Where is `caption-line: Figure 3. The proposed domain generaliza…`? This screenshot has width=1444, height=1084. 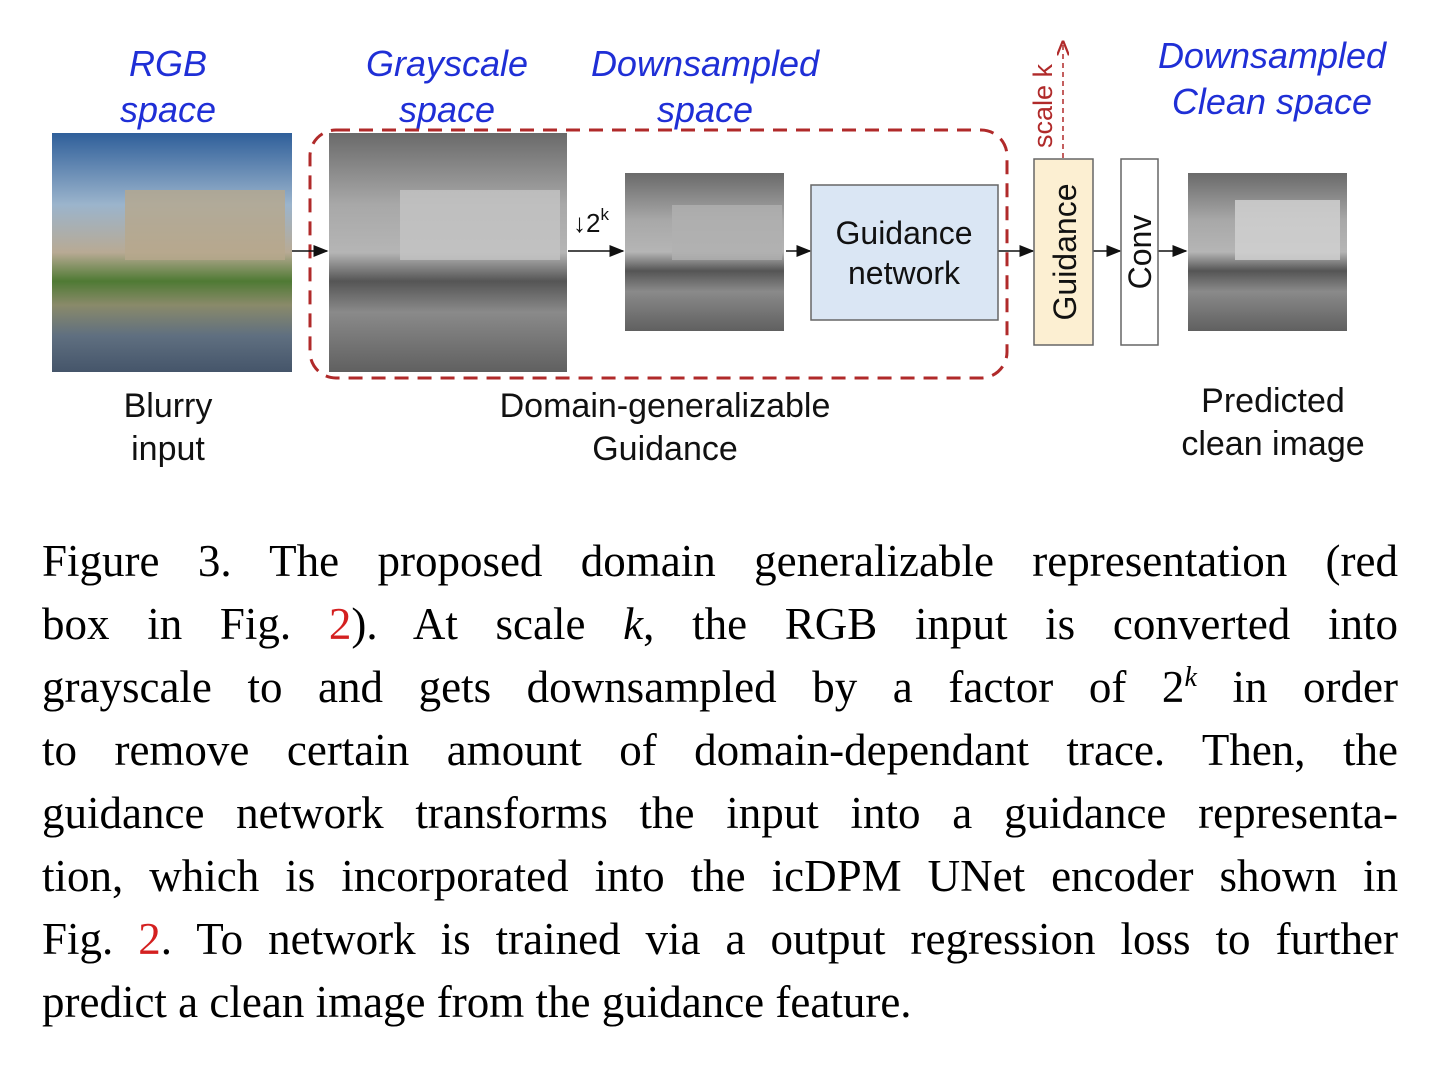
caption-line: Figure 3. The proposed domain generaliza… is located at coordinates (720, 561).